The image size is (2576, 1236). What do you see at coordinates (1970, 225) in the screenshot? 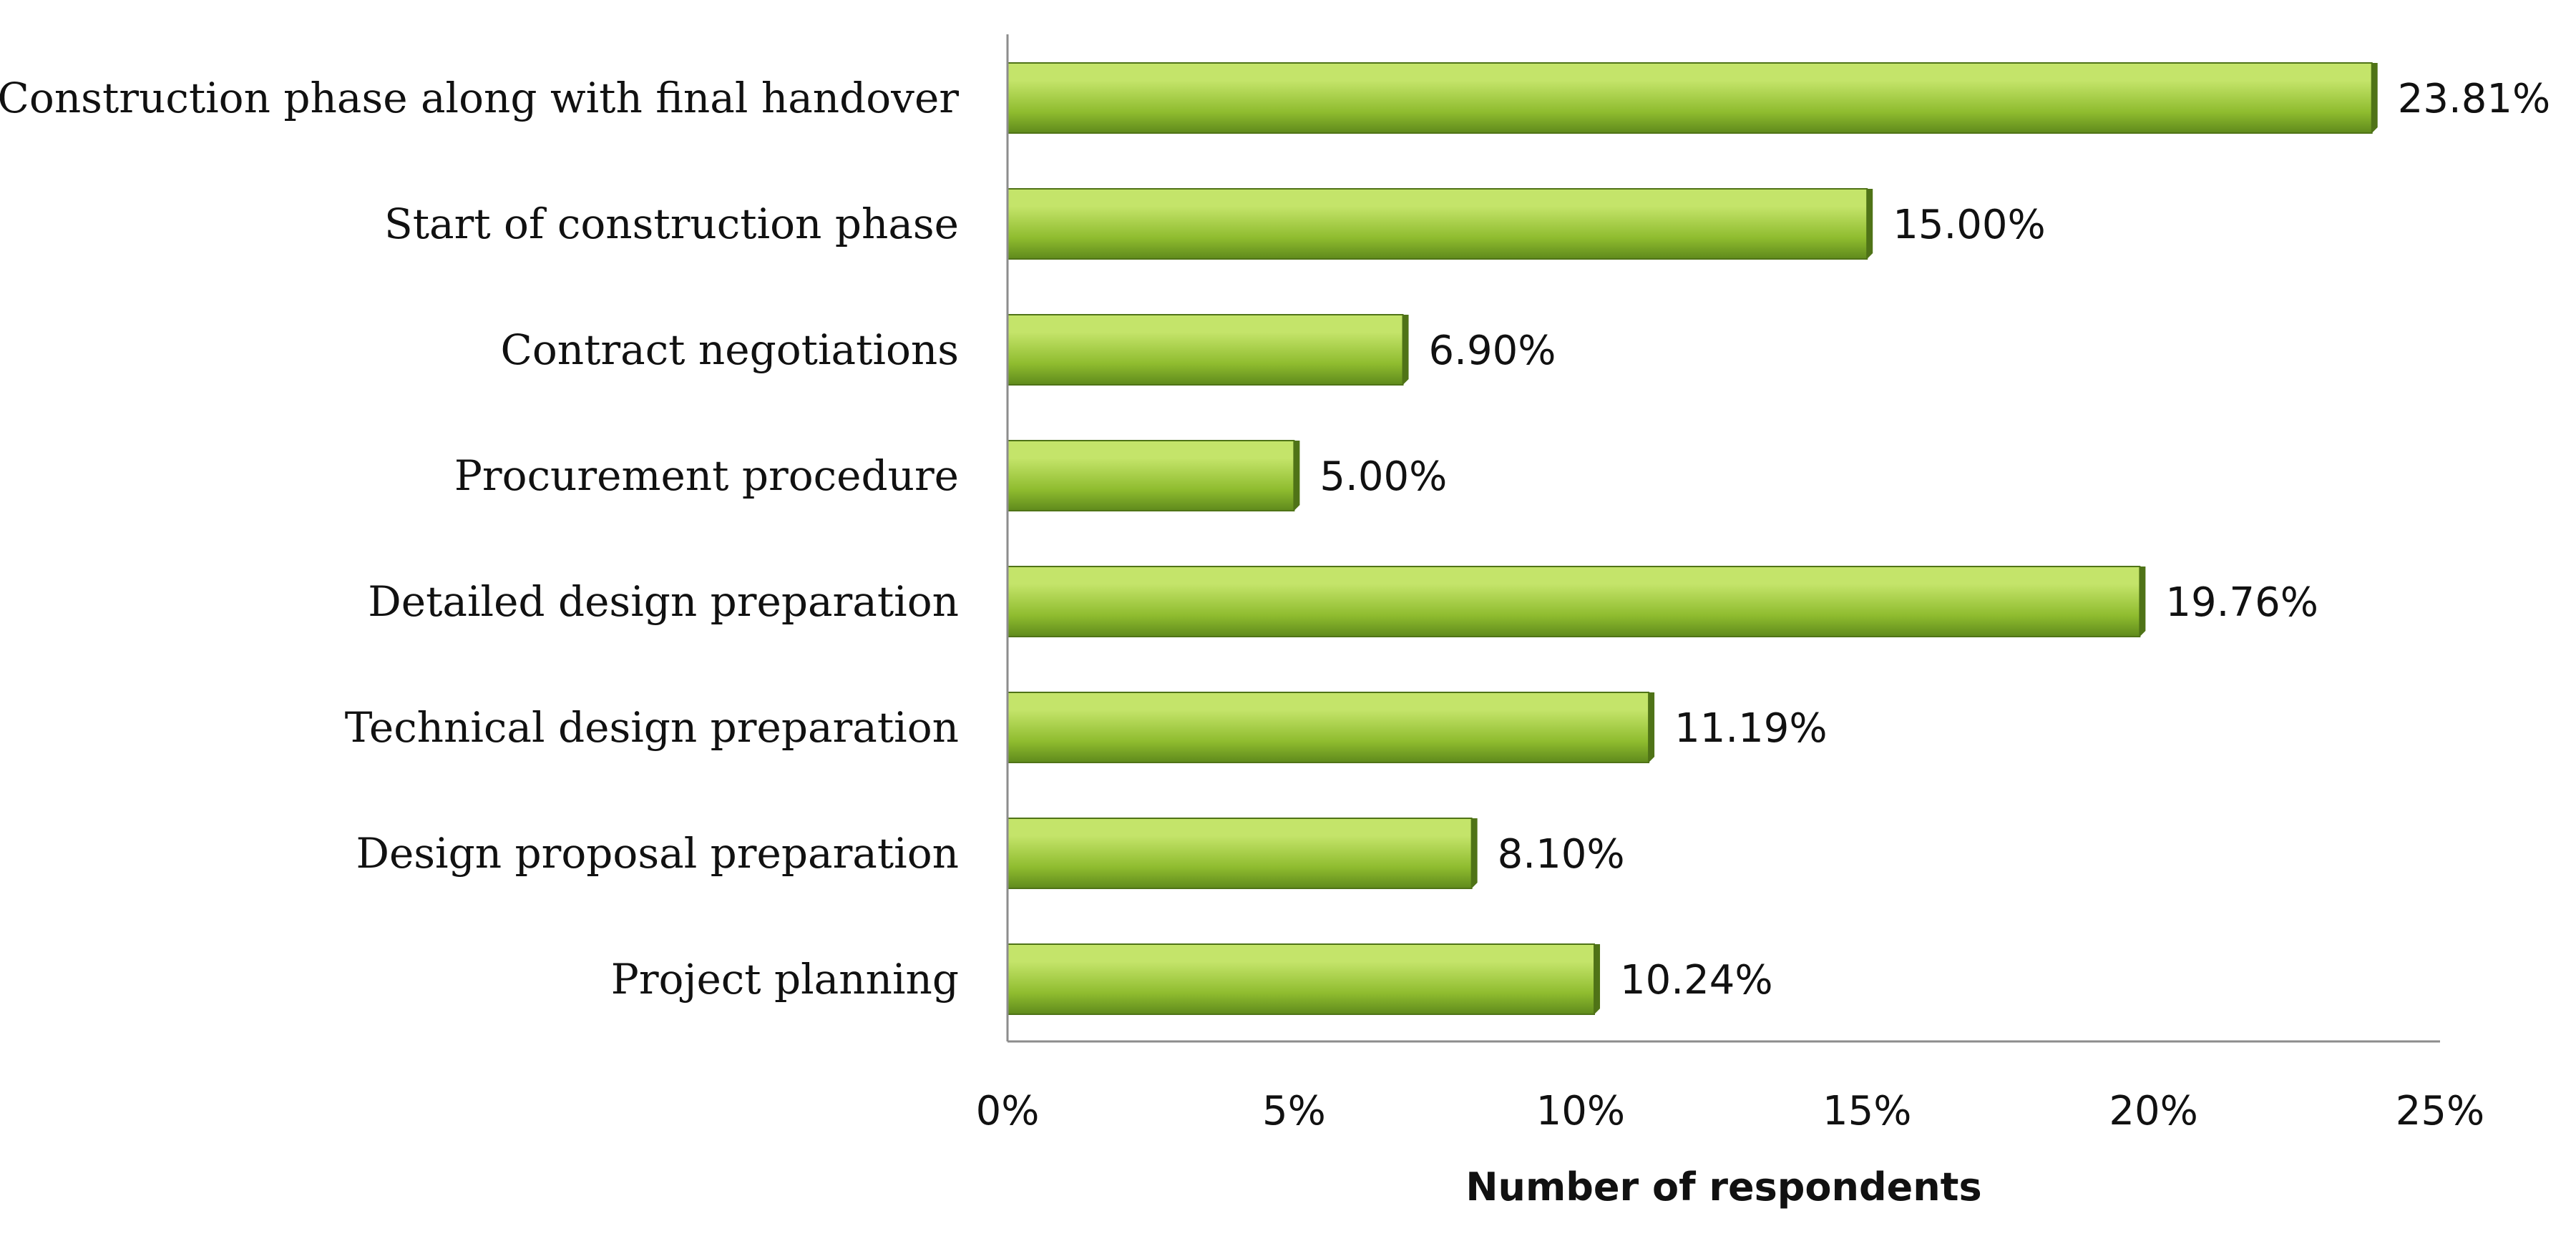
I see `value-label: 15.00%` at bounding box center [1970, 225].